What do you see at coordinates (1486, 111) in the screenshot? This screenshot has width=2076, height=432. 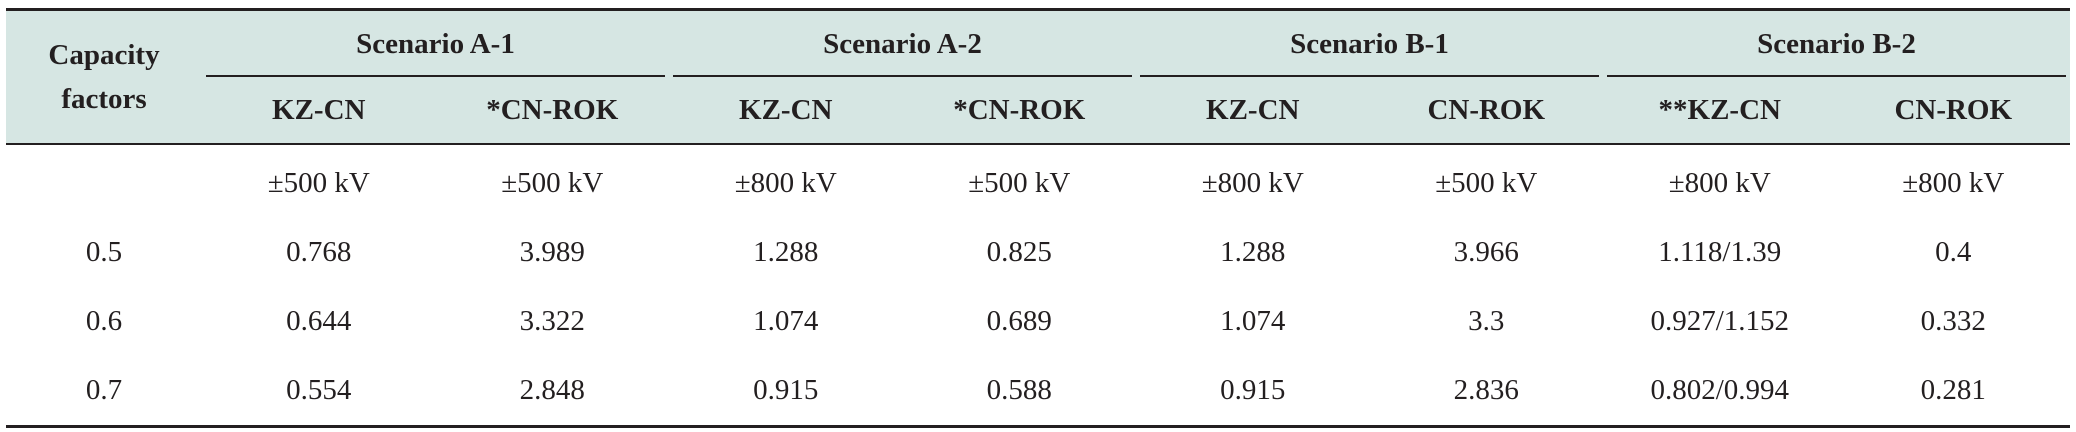 I see `sub-header-b1-link2: CN-ROK` at bounding box center [1486, 111].